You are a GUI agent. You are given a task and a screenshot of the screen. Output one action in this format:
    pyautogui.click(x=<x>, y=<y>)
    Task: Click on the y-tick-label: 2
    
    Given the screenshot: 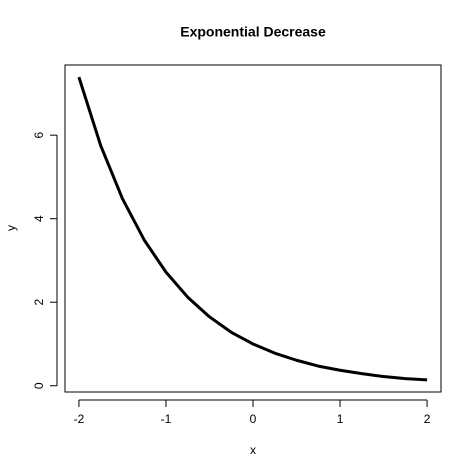 What is the action you would take?
    pyautogui.click(x=39, y=302)
    